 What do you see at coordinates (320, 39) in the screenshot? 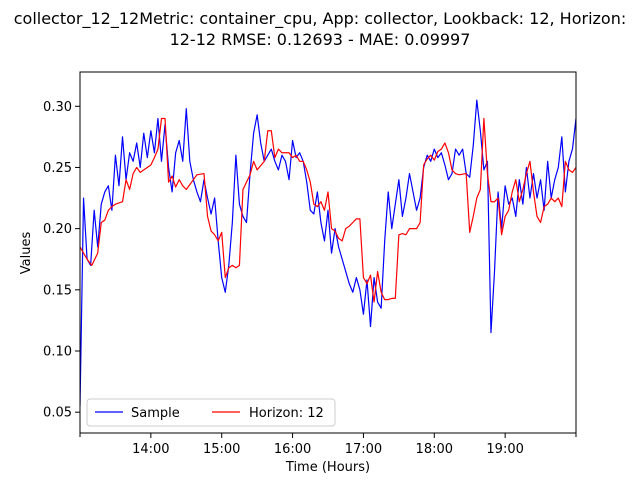
I see `chart-title-line2: 12-12 RMSE: 0.12693 - MAE: 0.09997` at bounding box center [320, 39].